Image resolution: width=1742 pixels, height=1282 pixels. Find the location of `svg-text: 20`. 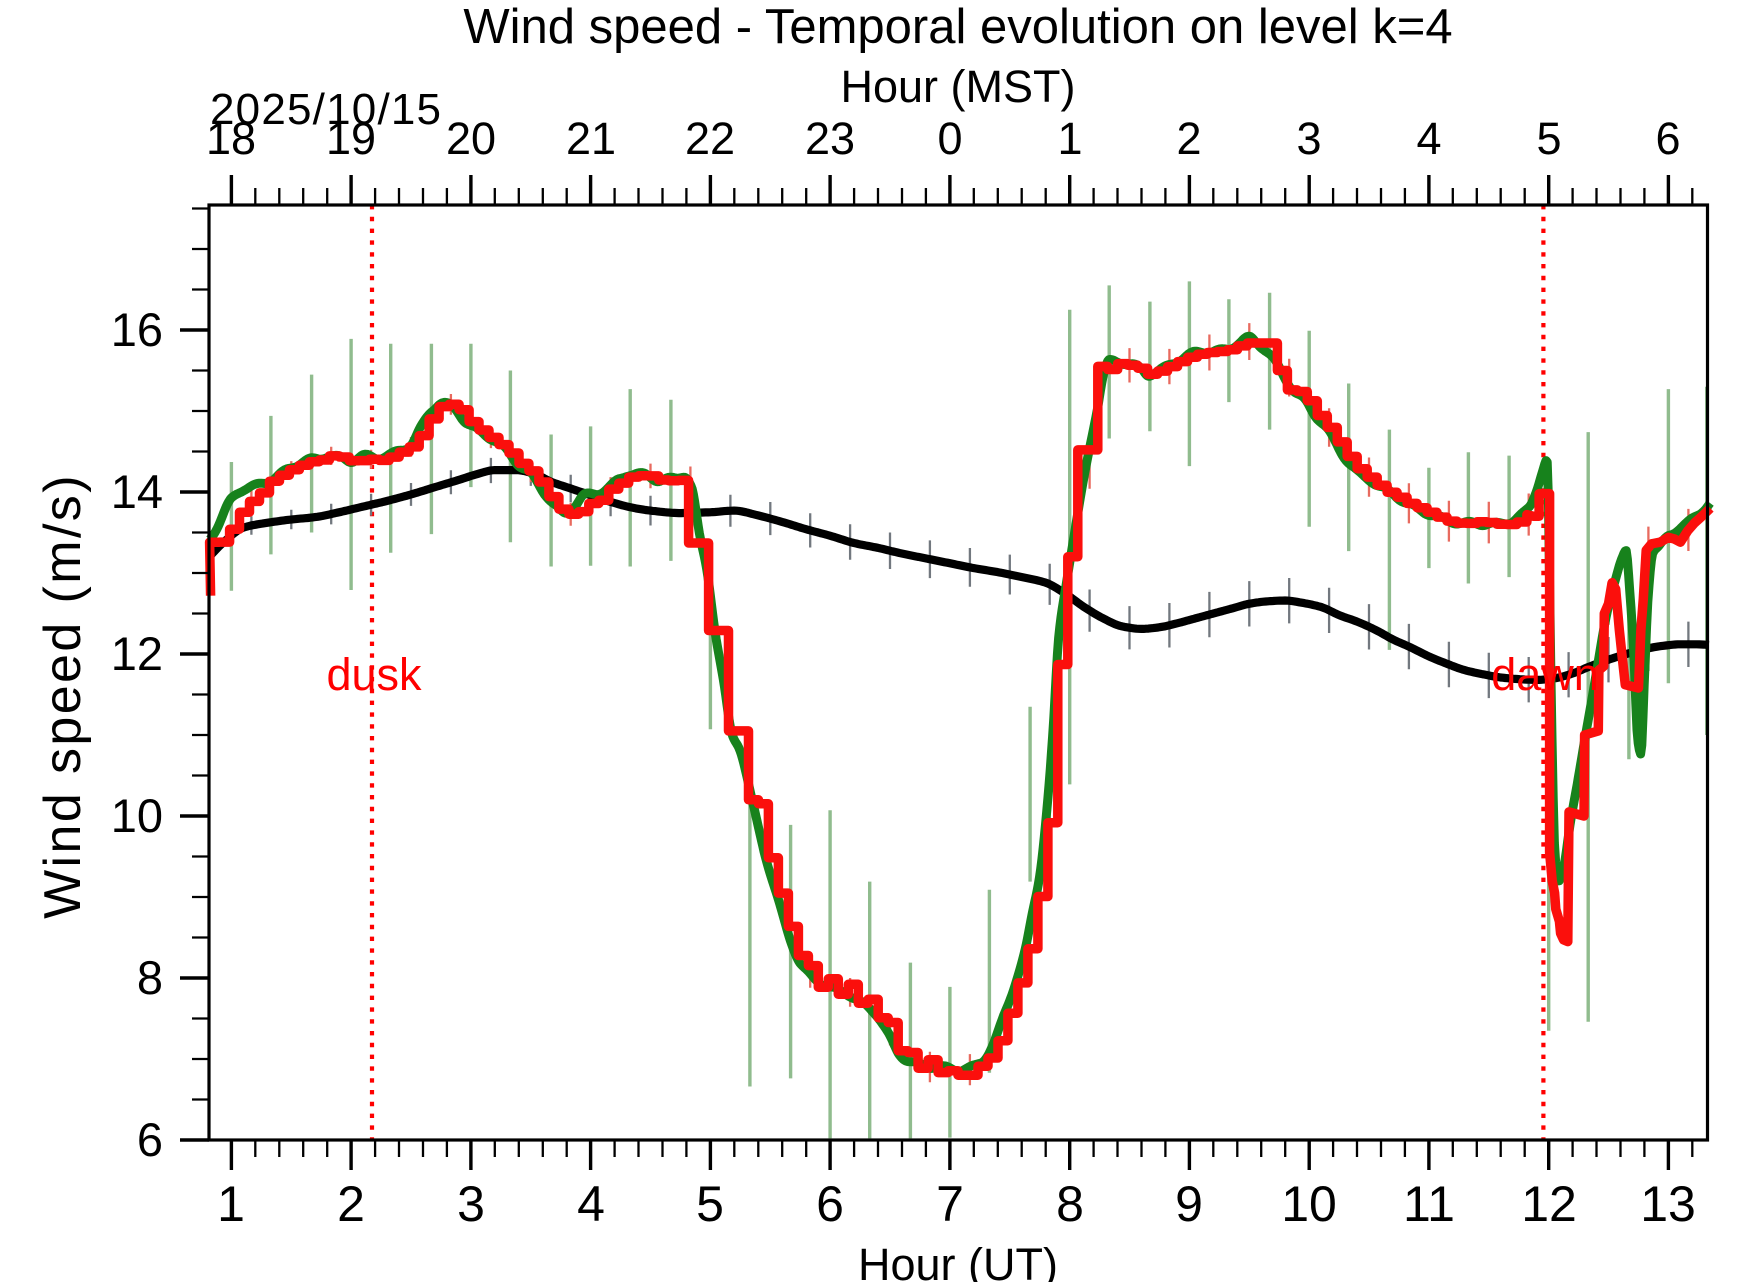

svg-text: 20 is located at coordinates (471, 138).